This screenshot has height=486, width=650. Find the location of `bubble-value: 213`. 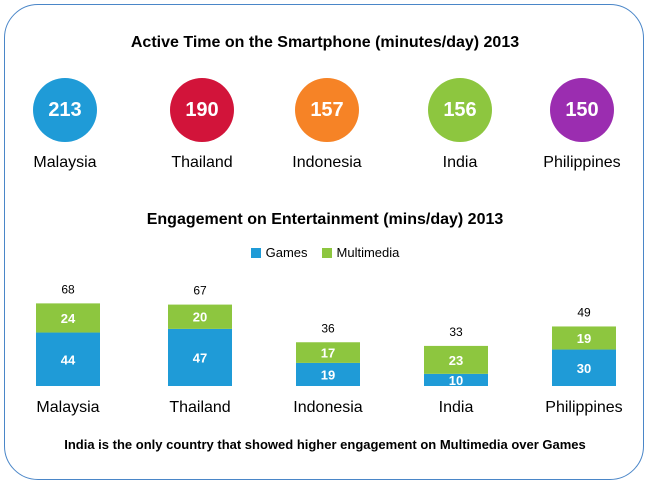

bubble-value: 213 is located at coordinates (65, 109).